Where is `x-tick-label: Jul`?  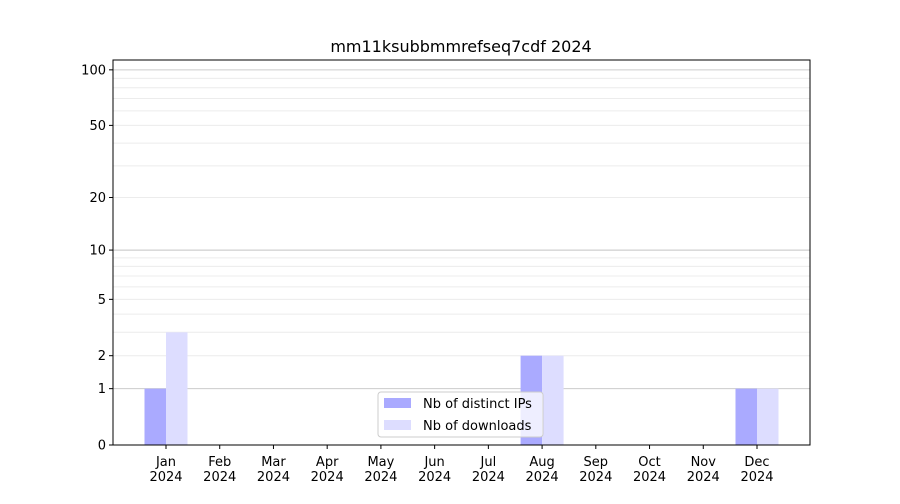
x-tick-label: Jul is located at coordinates (488, 462).